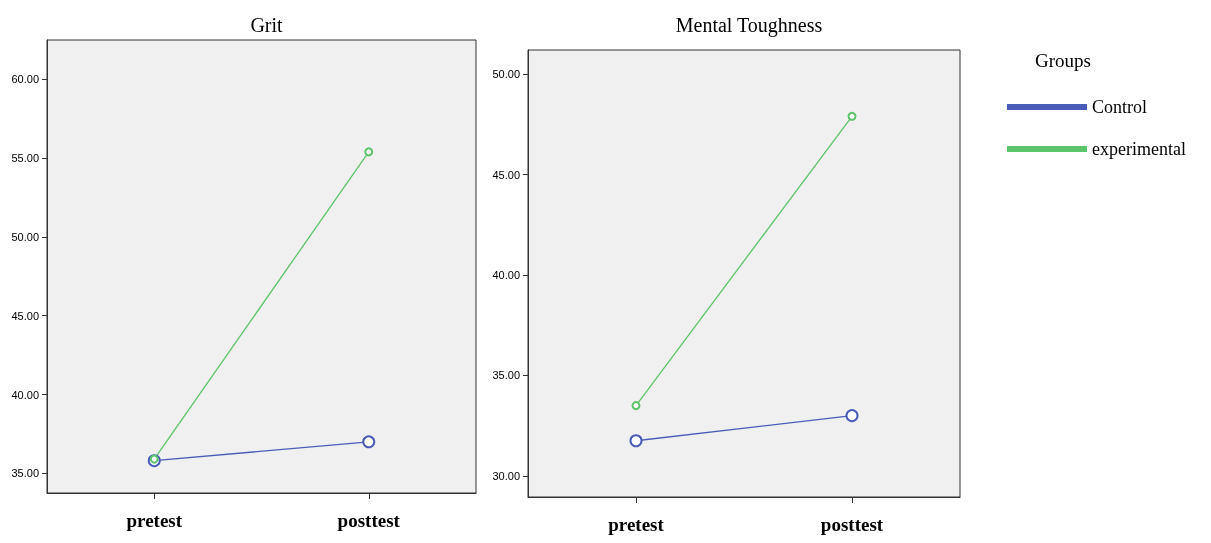  What do you see at coordinates (267, 25) in the screenshot?
I see `chart-title: Grit` at bounding box center [267, 25].